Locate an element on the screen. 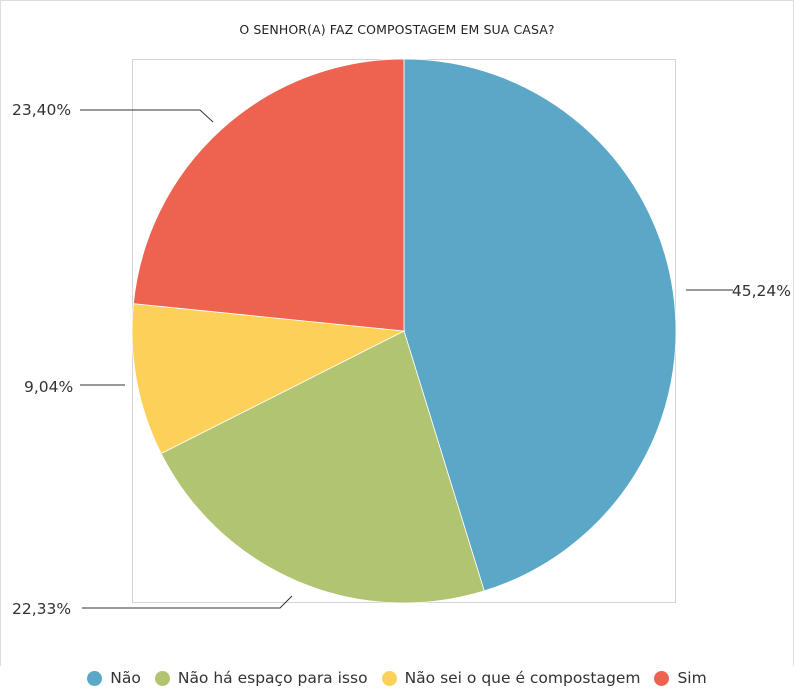 This screenshot has width=794, height=691. data-label: 23,40% is located at coordinates (41, 110).